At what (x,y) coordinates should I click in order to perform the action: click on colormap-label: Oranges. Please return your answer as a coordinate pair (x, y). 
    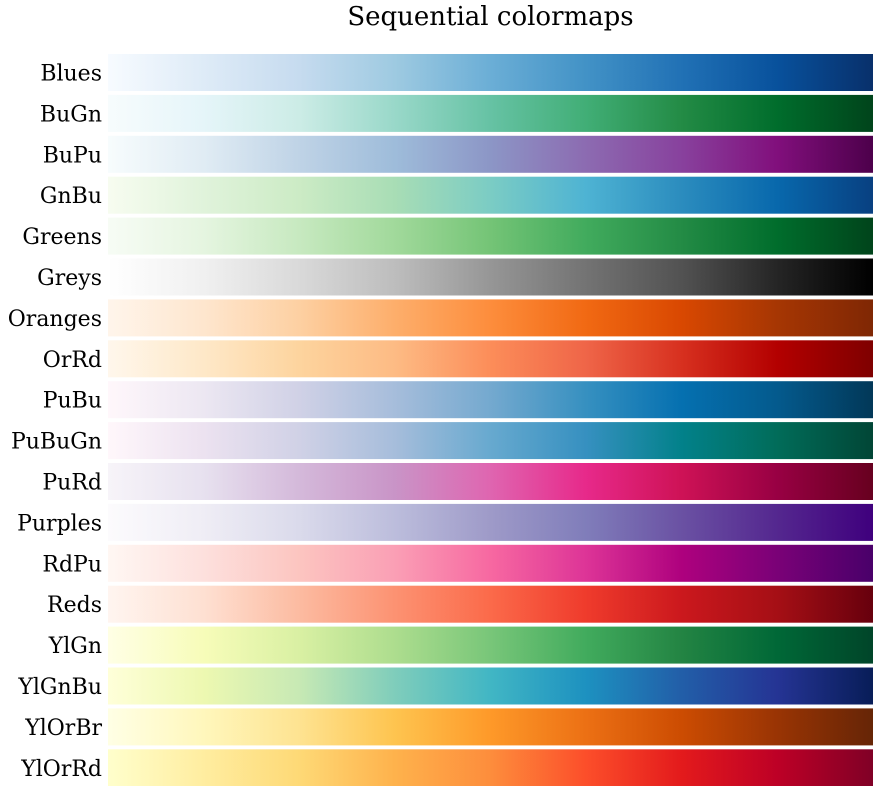
    Looking at the image, I should click on (55, 319).